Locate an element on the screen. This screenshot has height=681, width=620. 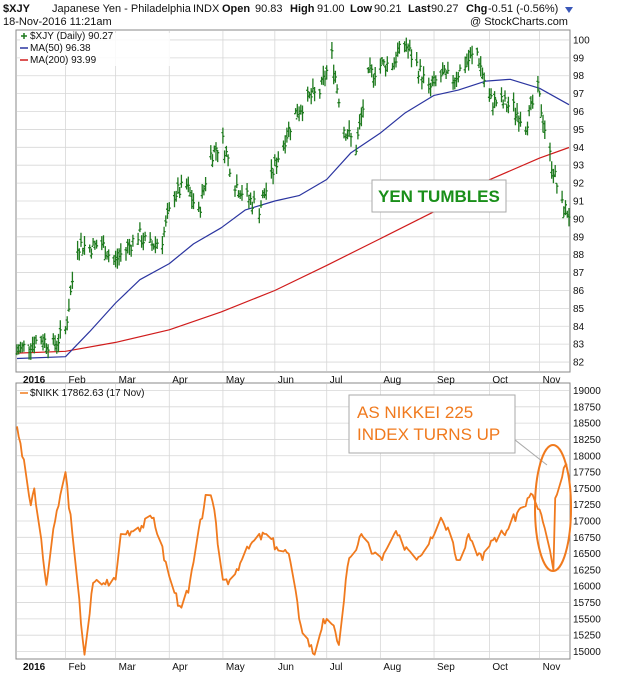
price-y-tick: 93 is located at coordinates (579, 166).